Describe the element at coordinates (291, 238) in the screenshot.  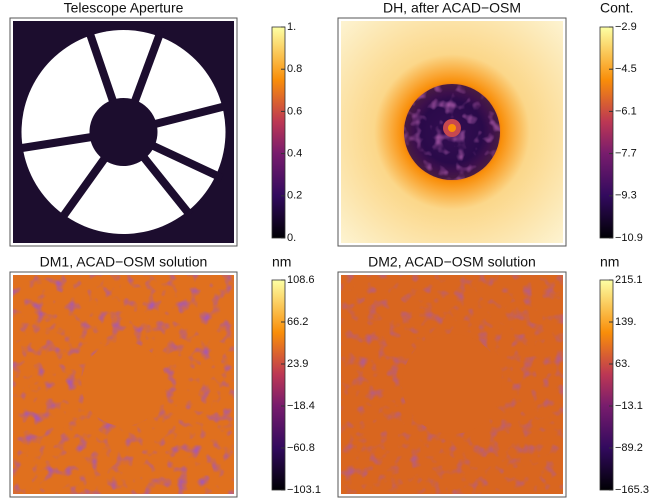
I see `colorbar-tick-label: 0.` at that location.